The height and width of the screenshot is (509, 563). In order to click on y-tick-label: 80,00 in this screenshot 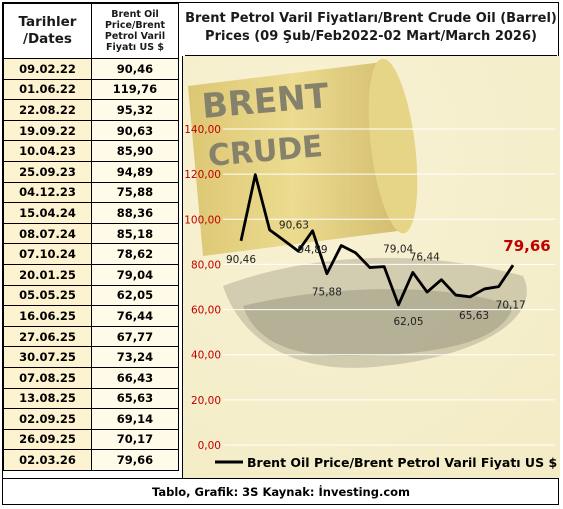, I will do `click(206, 265)`.